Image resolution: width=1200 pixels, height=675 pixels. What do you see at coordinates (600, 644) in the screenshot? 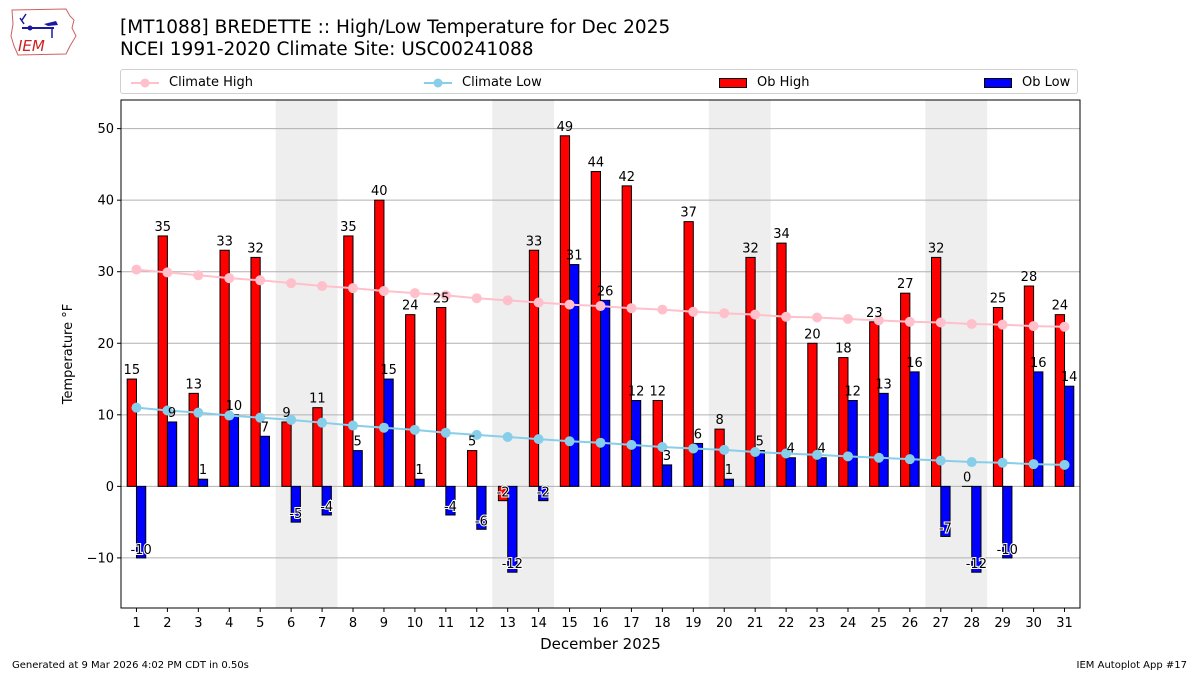
I see `x-axis-label: December 2025` at bounding box center [600, 644].